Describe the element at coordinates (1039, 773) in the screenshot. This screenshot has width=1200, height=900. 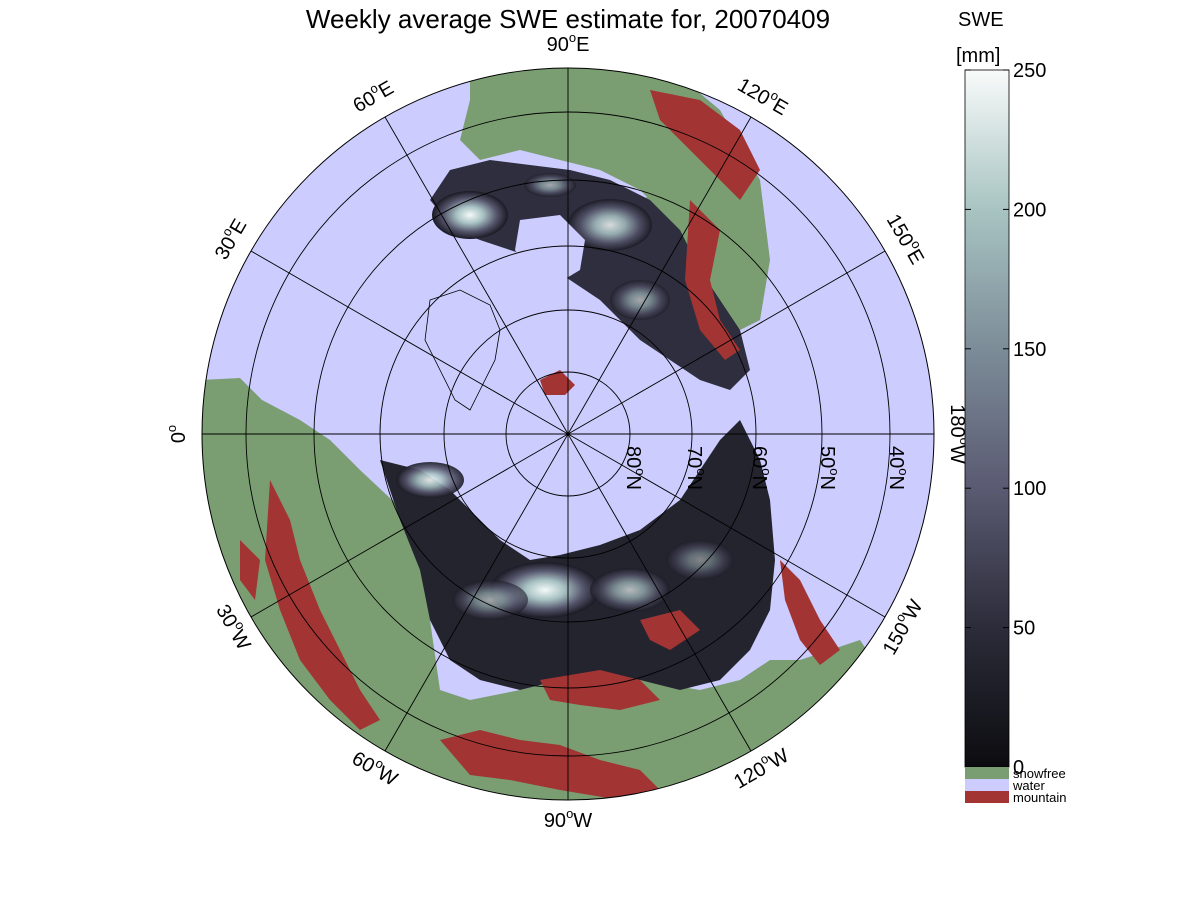
I see `legend-label-snowfree: snowfree` at that location.